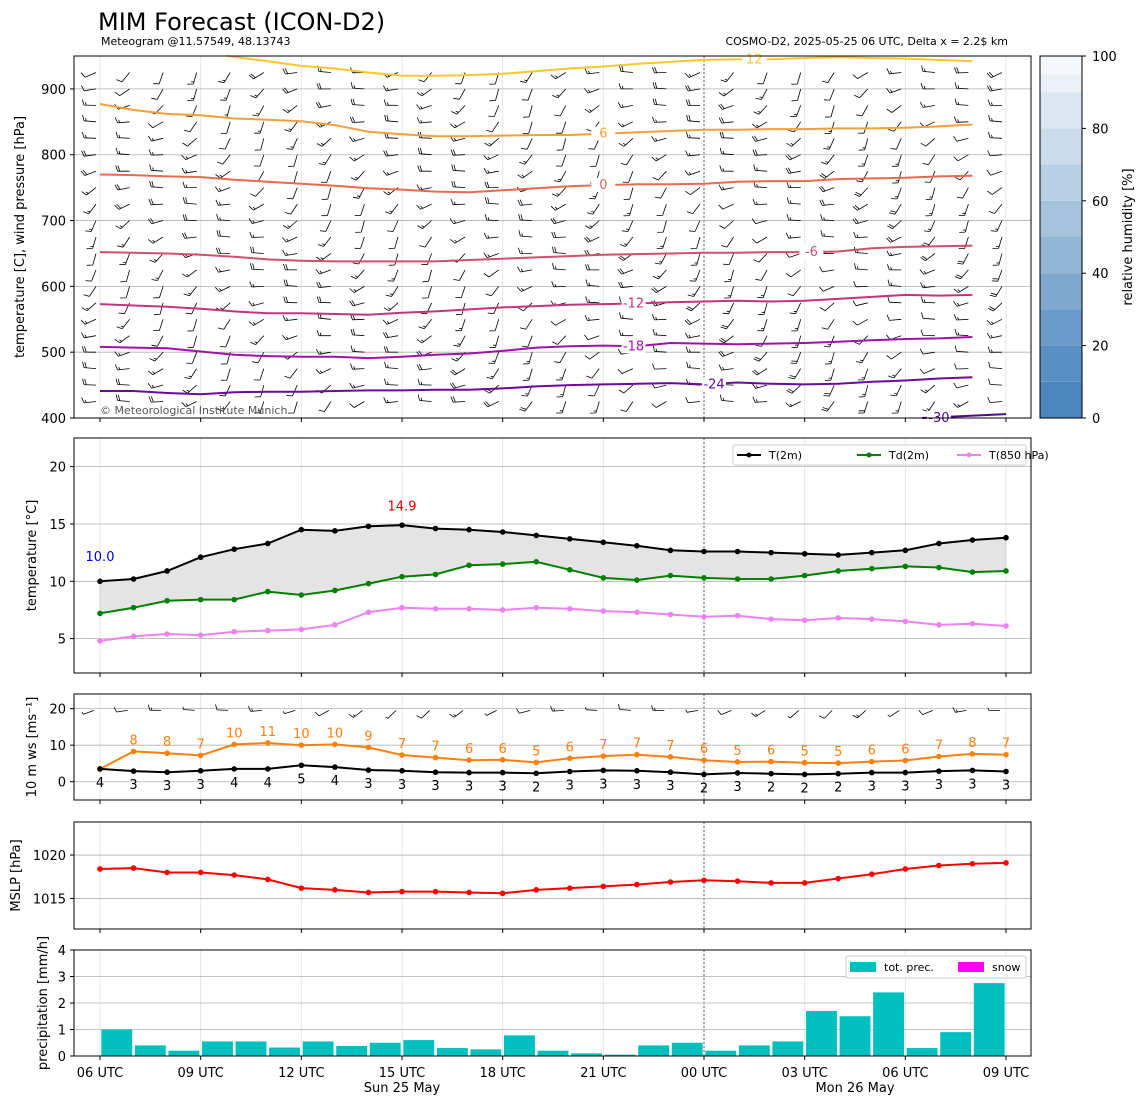 Image resolution: width=1148 pixels, height=1105 pixels. What do you see at coordinates (1100, 347) in the screenshot?
I see `colorbar-tick-label: 20` at bounding box center [1100, 347].